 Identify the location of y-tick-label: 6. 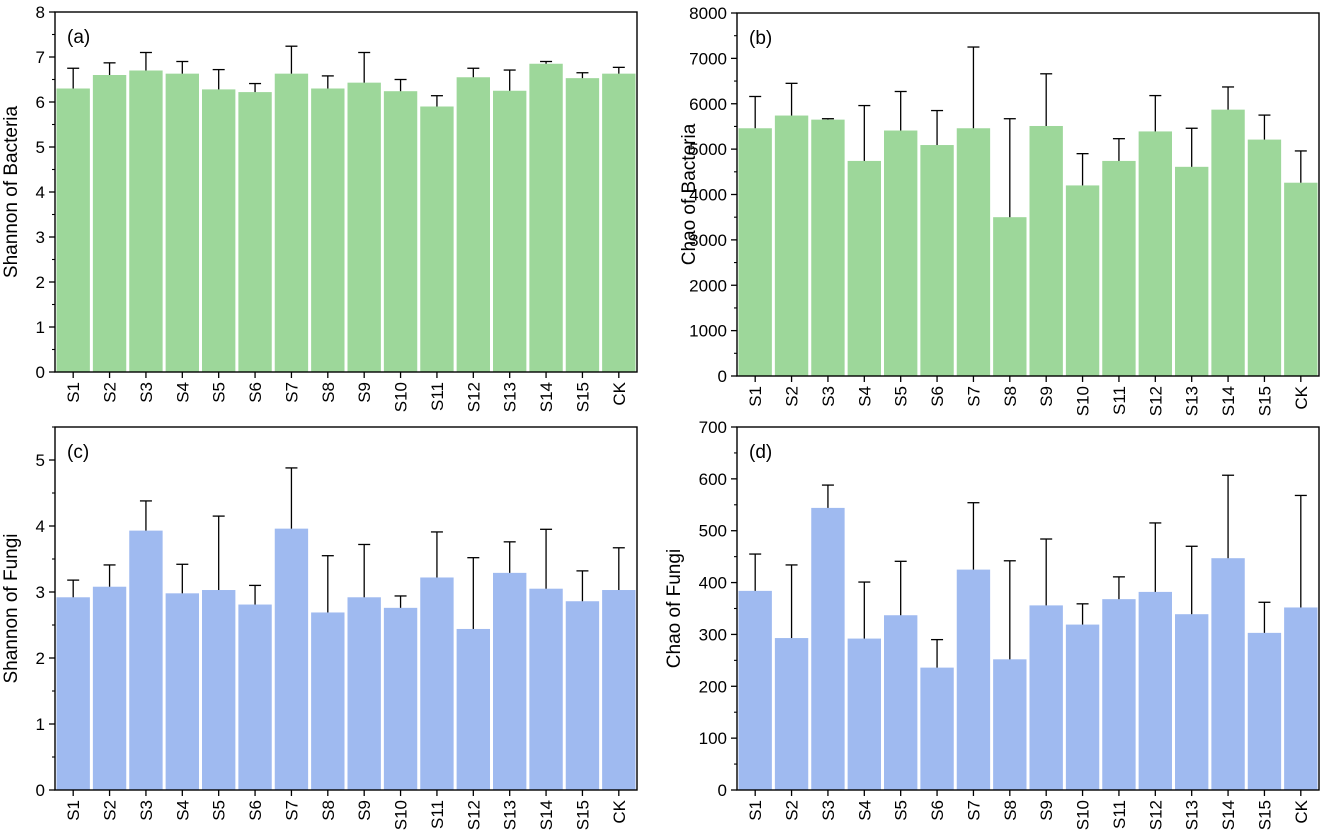
(40, 102).